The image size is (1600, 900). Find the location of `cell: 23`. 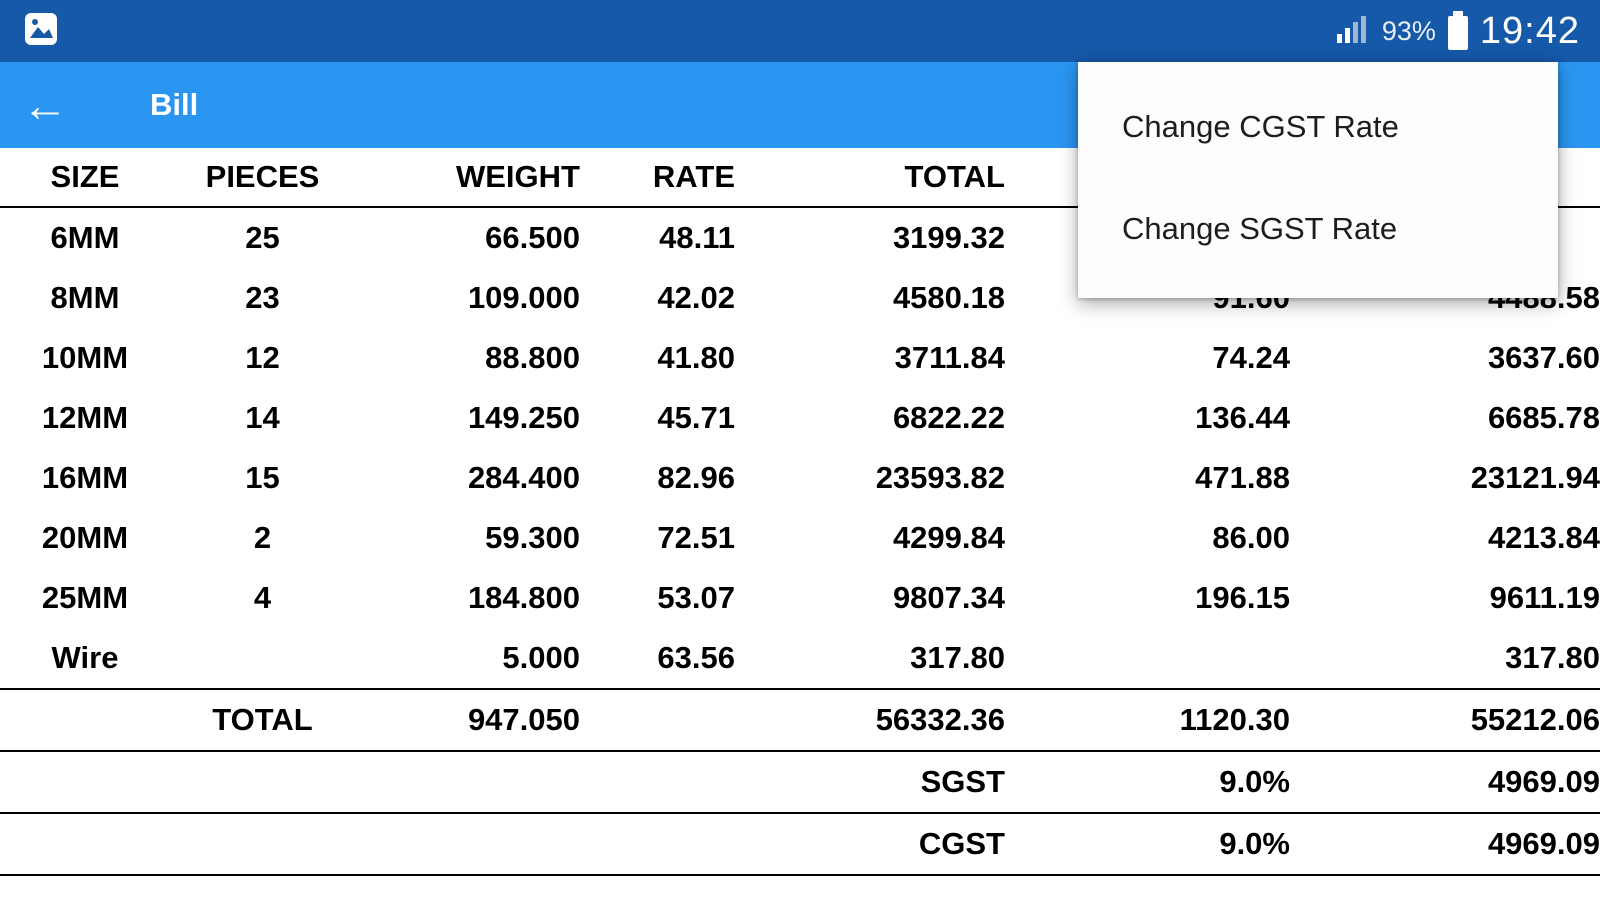

cell: 23 is located at coordinates (262, 297).